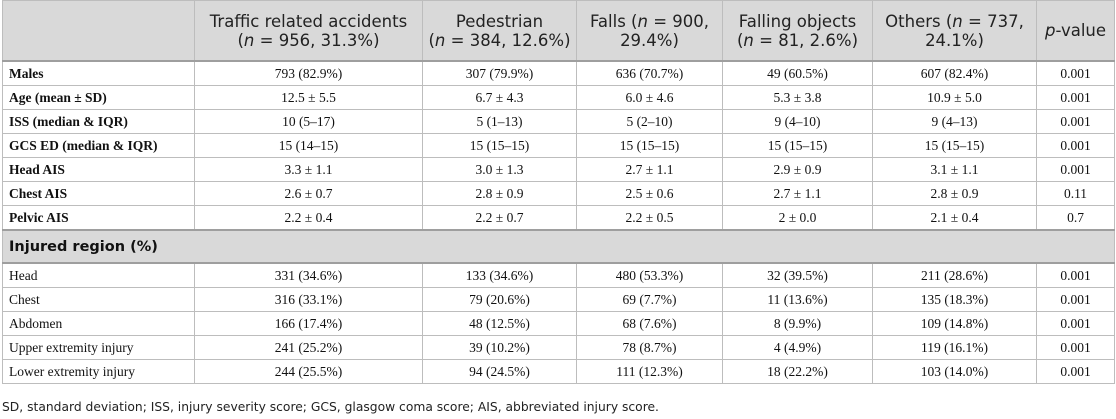 The height and width of the screenshot is (419, 1116). Describe the element at coordinates (499, 347) in the screenshot. I see `table-cell: 39 (10.2%)` at that location.